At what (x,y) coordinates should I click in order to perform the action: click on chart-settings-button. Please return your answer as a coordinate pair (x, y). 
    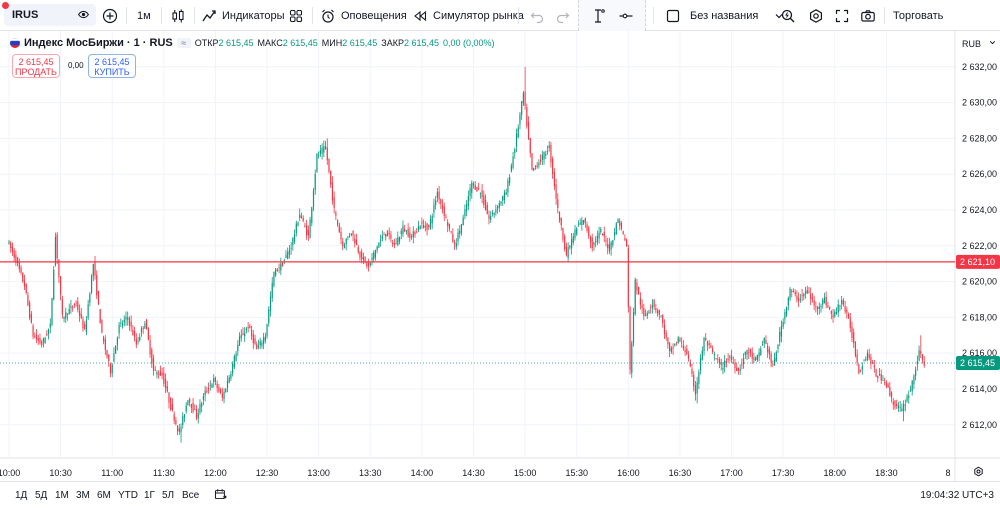
    Looking at the image, I should click on (816, 15).